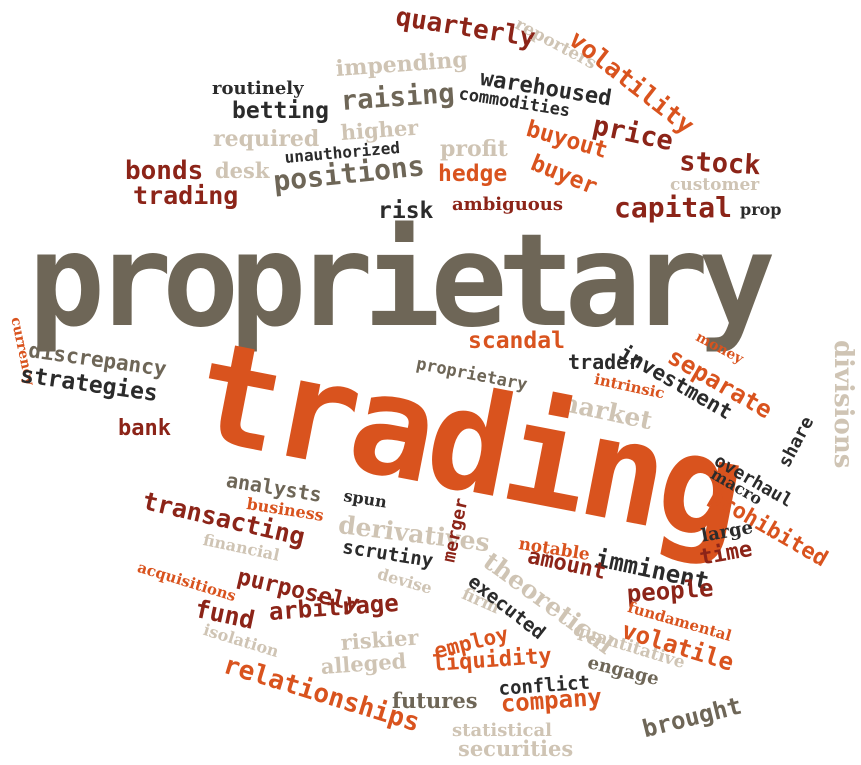 The width and height of the screenshot is (861, 765). Describe the element at coordinates (492, 660) in the screenshot. I see `word-liquidity: liquidity` at that location.